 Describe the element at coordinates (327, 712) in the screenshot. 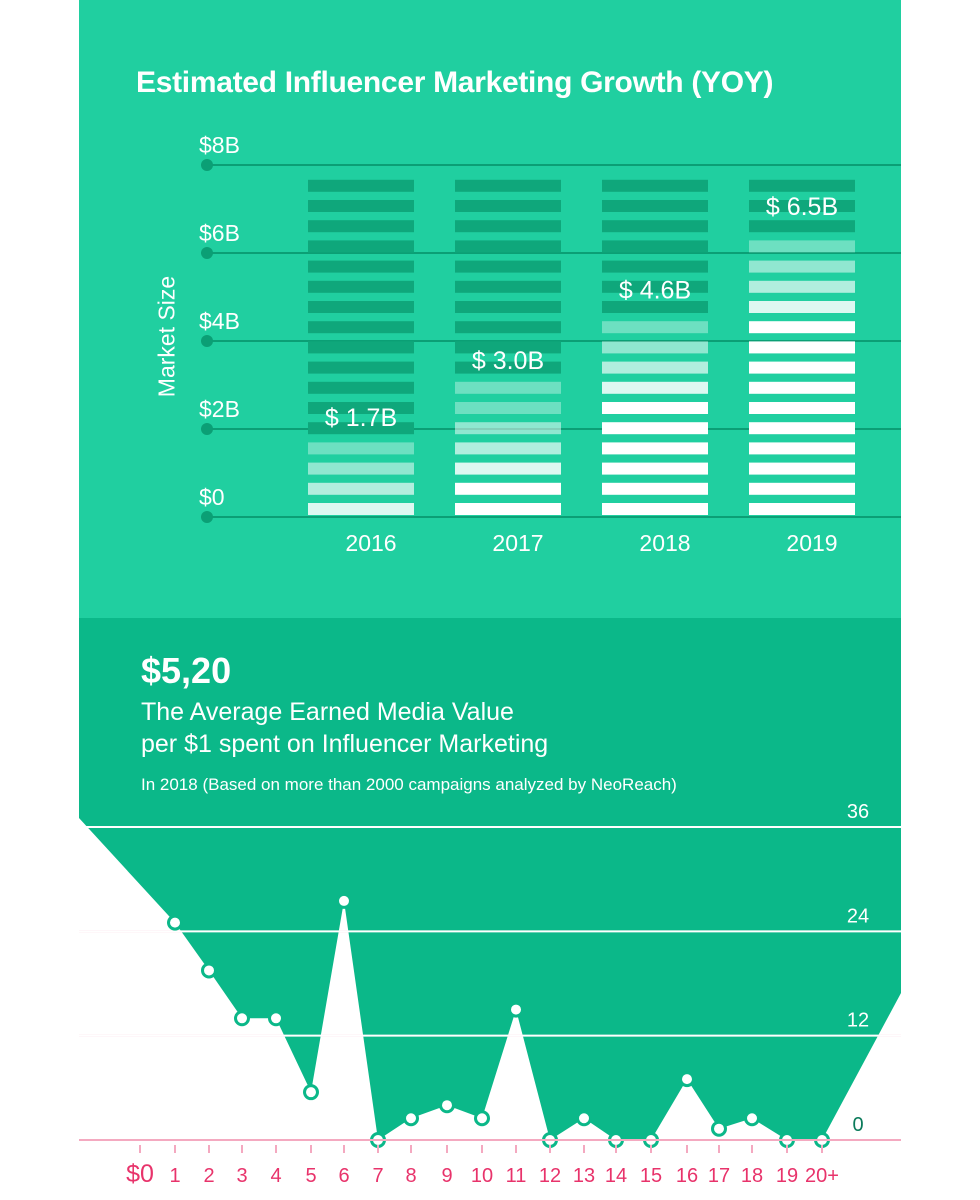

I see `stat-description-line-1: The Average Earned Media Value` at that location.